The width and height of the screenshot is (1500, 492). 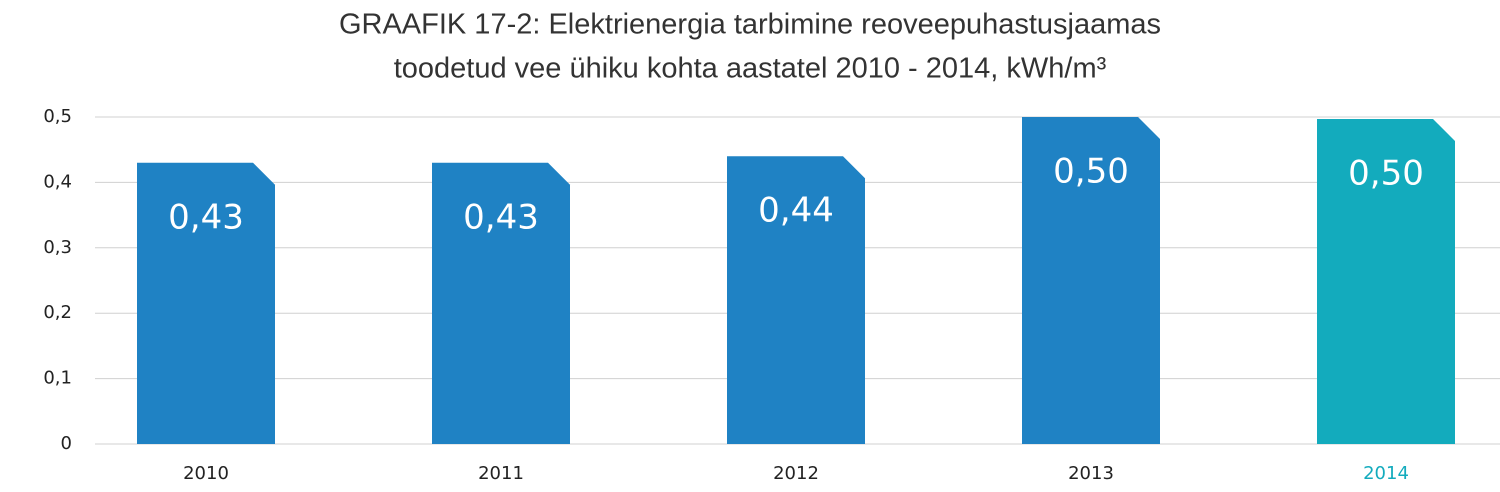 I want to click on y-tick-label: 0,5, so click(x=57, y=116).